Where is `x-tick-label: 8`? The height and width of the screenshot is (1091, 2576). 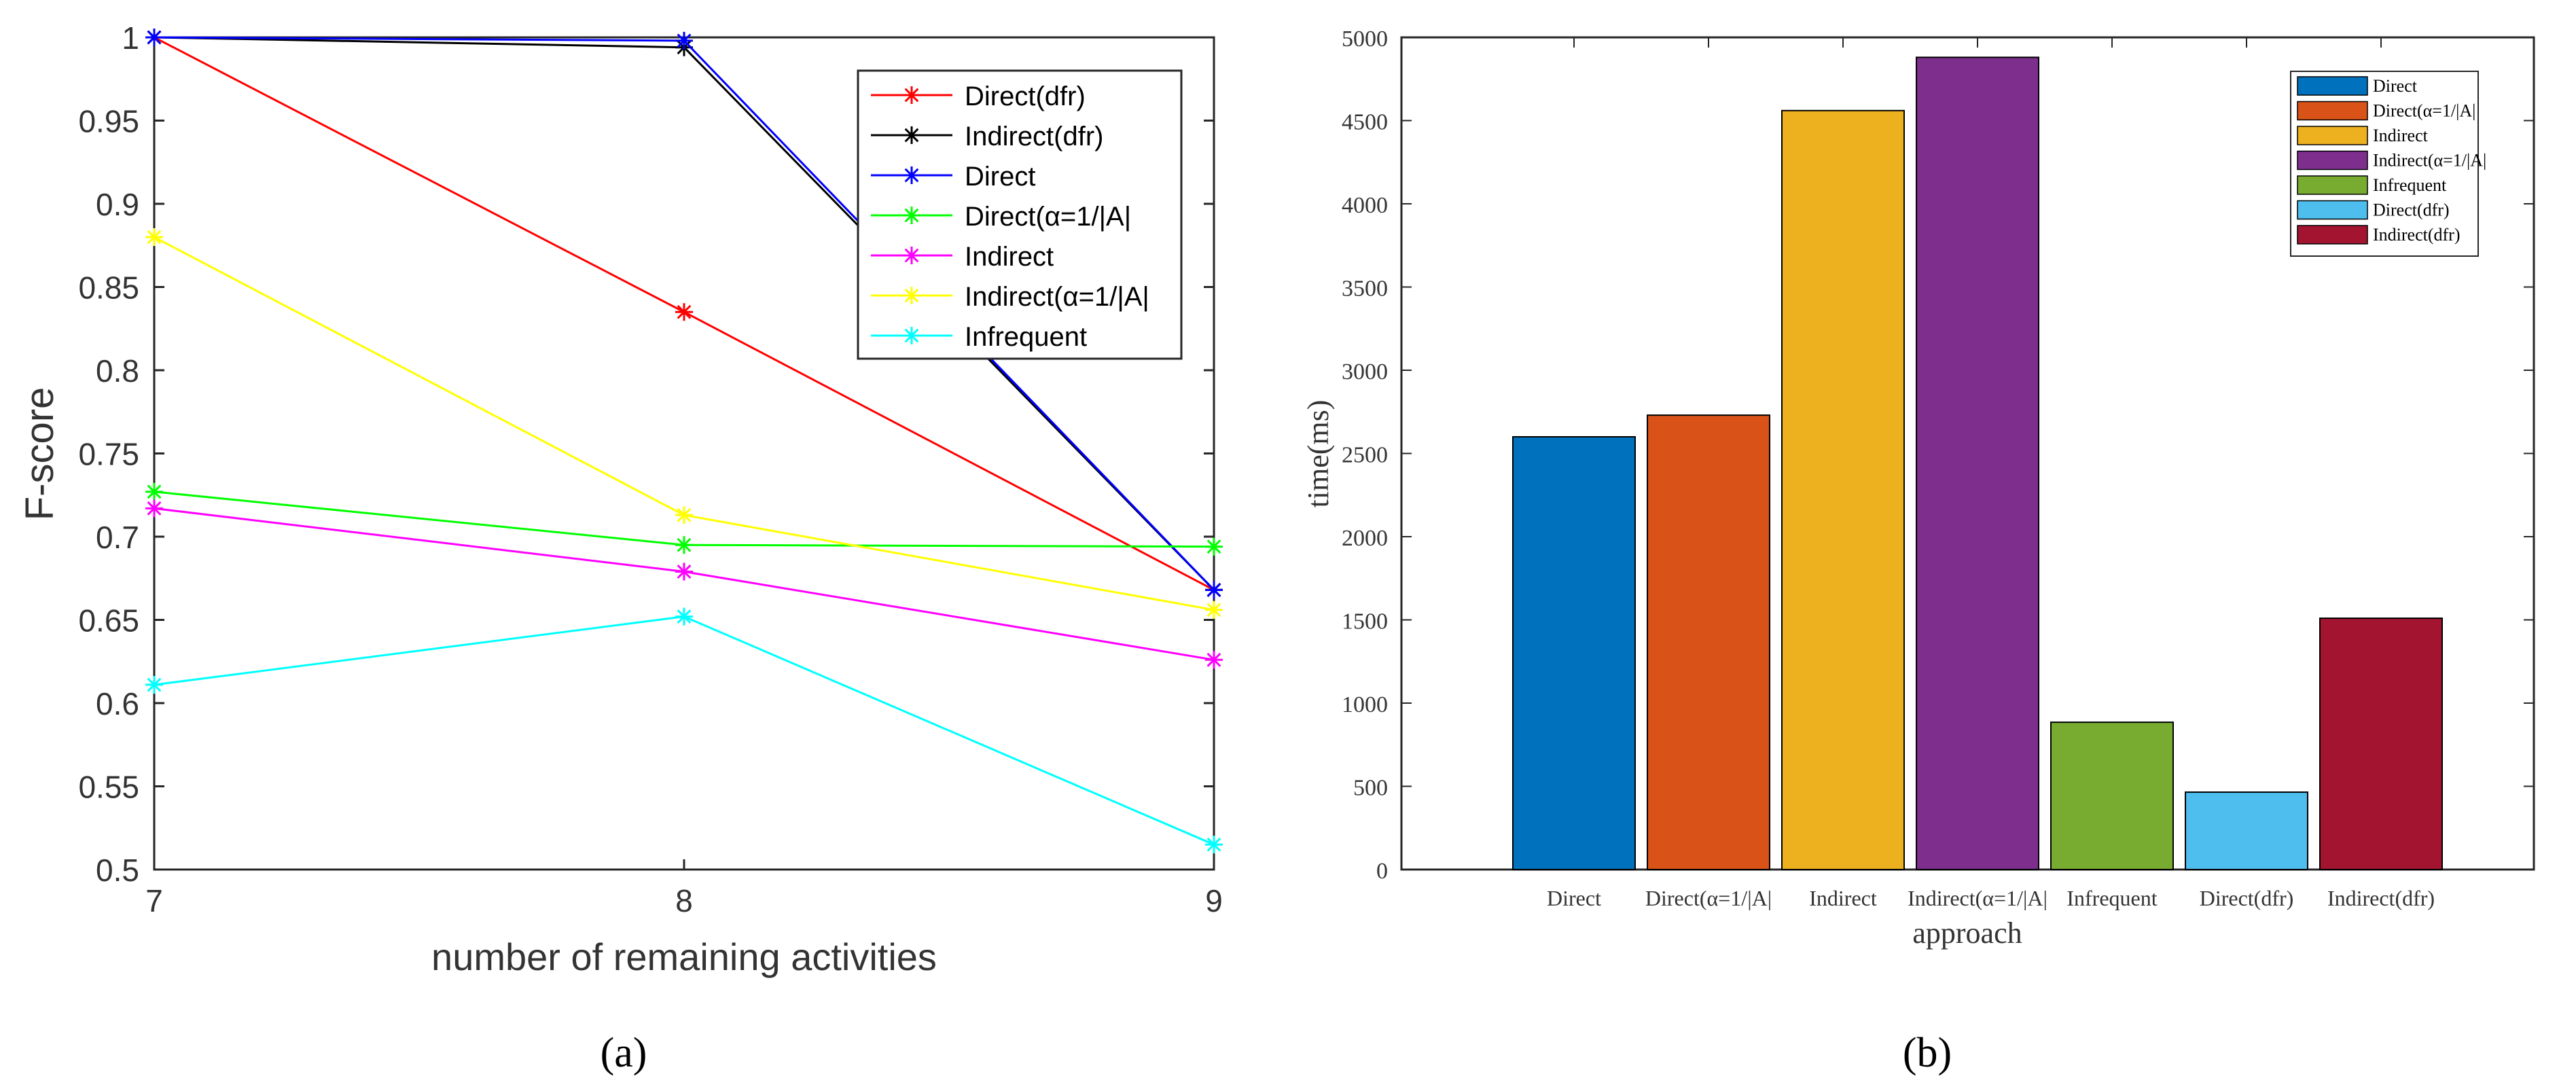 x-tick-label: 8 is located at coordinates (684, 900).